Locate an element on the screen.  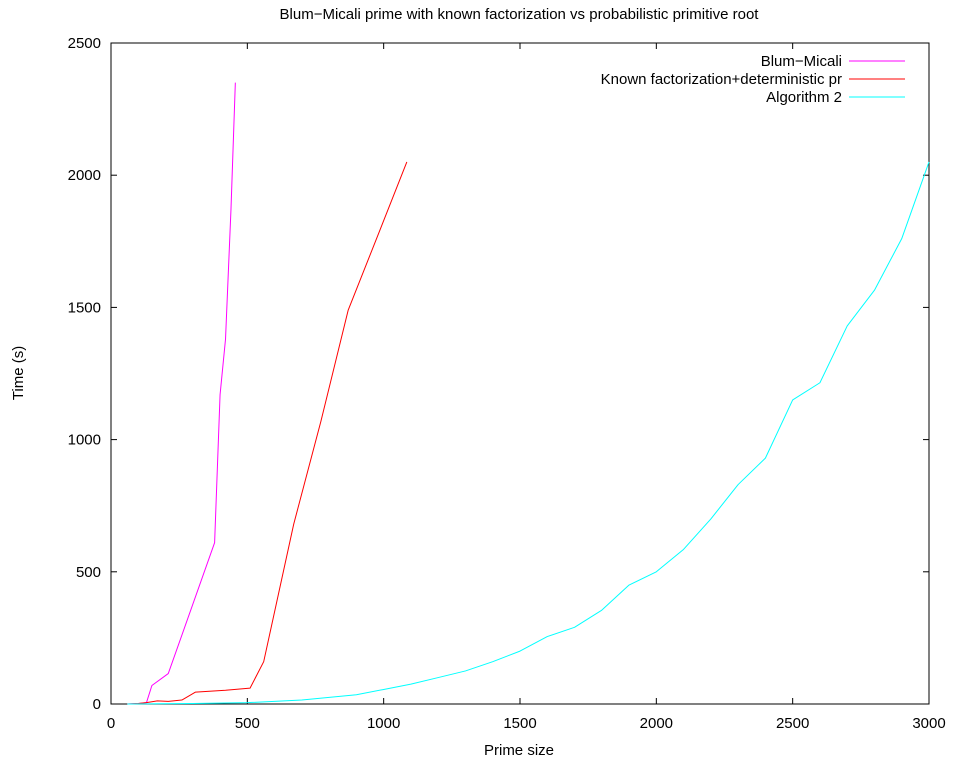
x-axis-title: Prime size is located at coordinates (519, 750).